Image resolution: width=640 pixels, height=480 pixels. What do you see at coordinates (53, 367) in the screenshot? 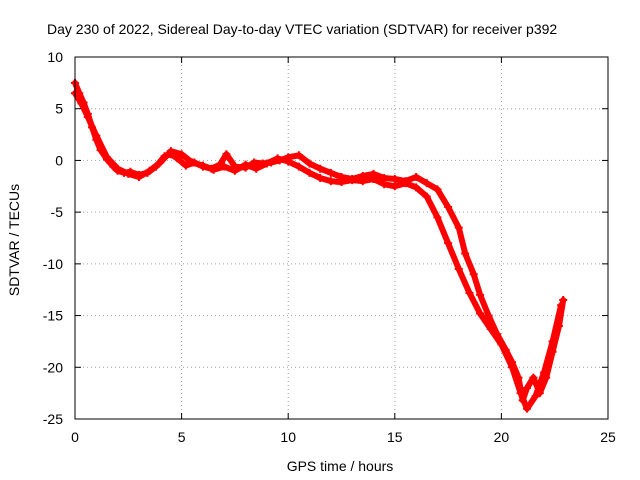
I see `y-tick-label: -20` at bounding box center [53, 367].